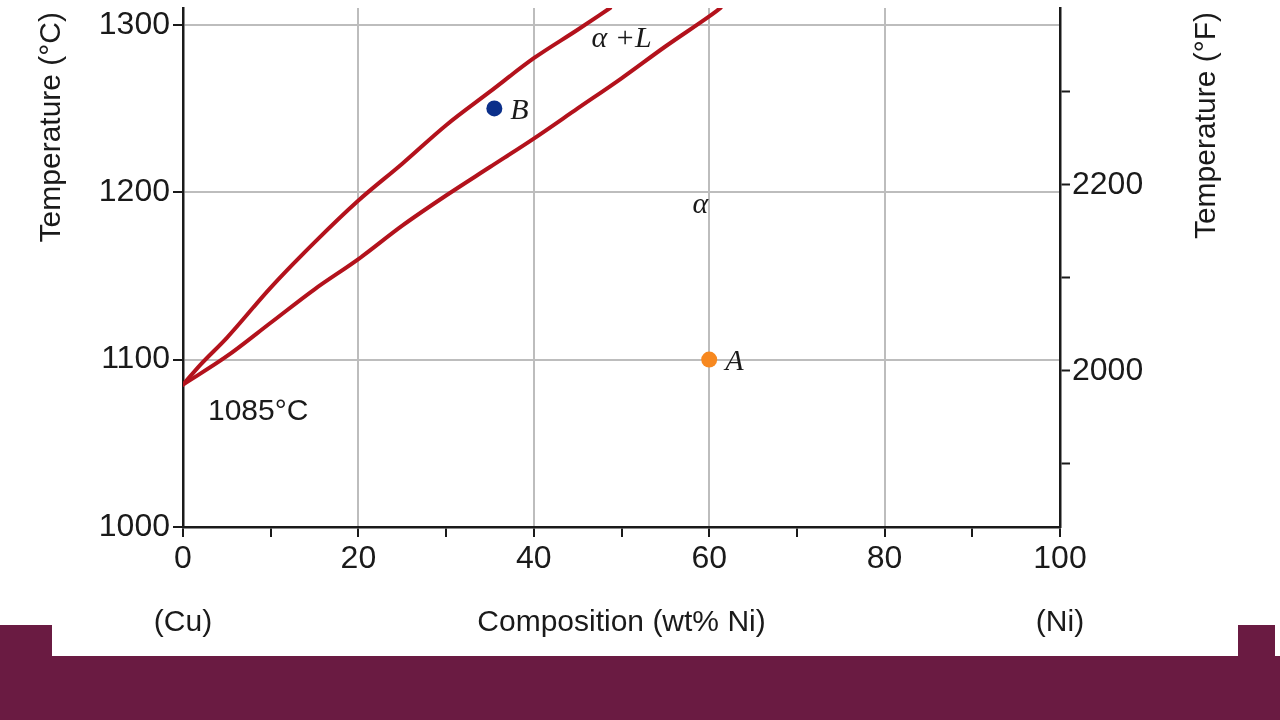  Describe the element at coordinates (621, 37) in the screenshot. I see `annotation: α +L` at that location.